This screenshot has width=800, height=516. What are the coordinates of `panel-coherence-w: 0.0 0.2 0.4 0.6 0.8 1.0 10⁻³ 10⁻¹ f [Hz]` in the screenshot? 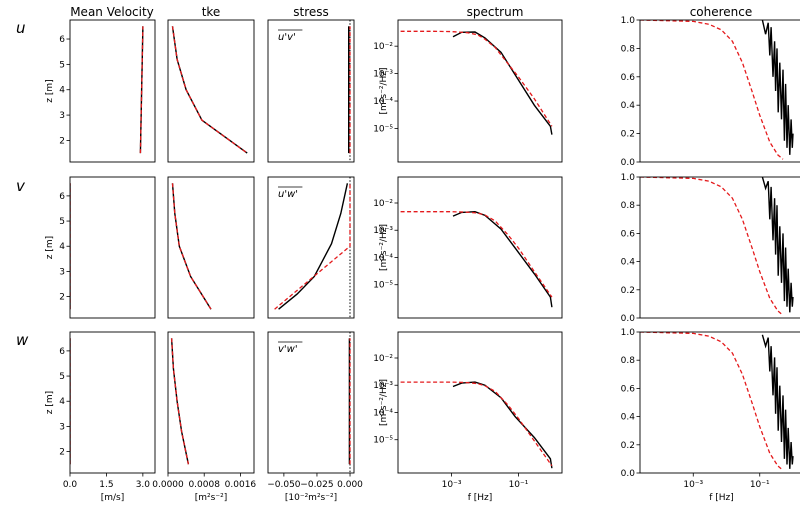 It's located at (710, 415).